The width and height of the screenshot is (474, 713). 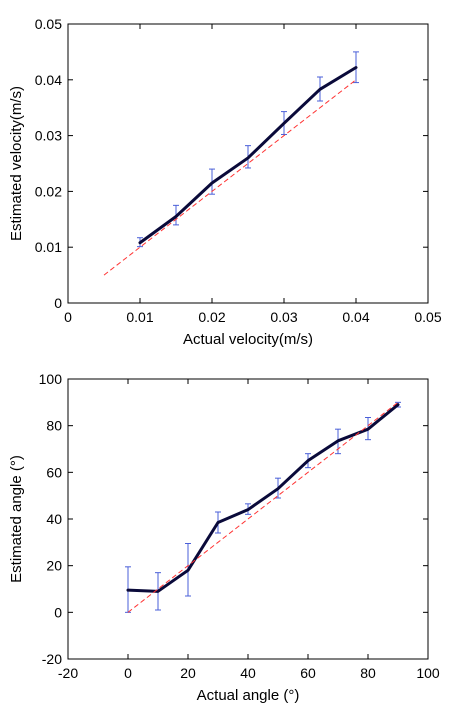 What do you see at coordinates (48, 24) in the screenshot?
I see `y-tick-label: 0.05` at bounding box center [48, 24].